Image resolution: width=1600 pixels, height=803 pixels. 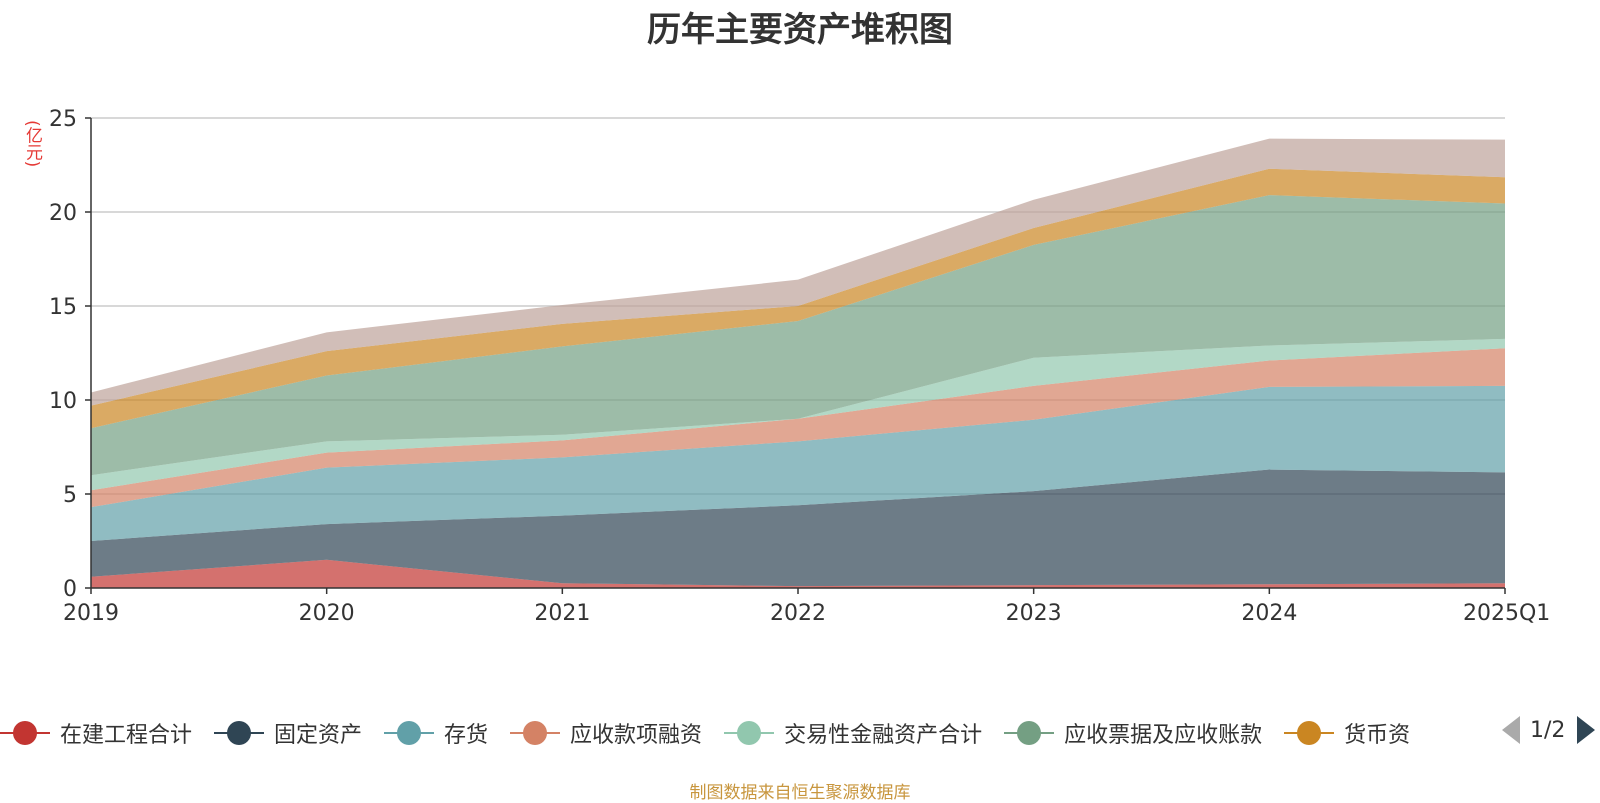 I want to click on legend-label: 应收款项融资, so click(x=636, y=735).